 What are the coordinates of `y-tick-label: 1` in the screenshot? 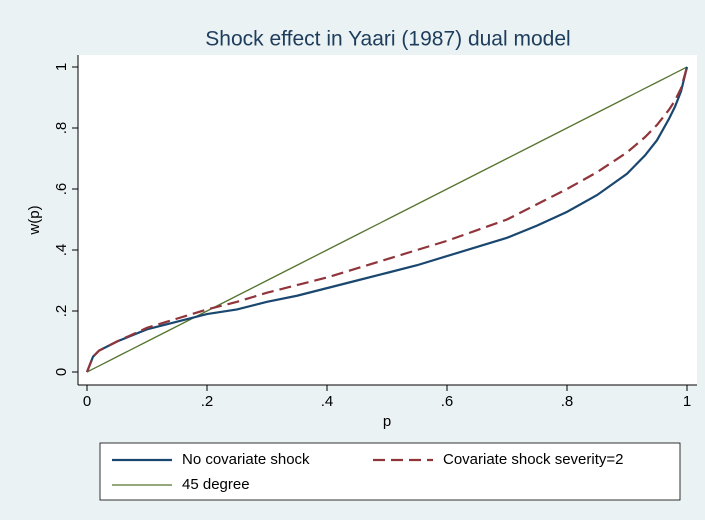 It's located at (61, 67).